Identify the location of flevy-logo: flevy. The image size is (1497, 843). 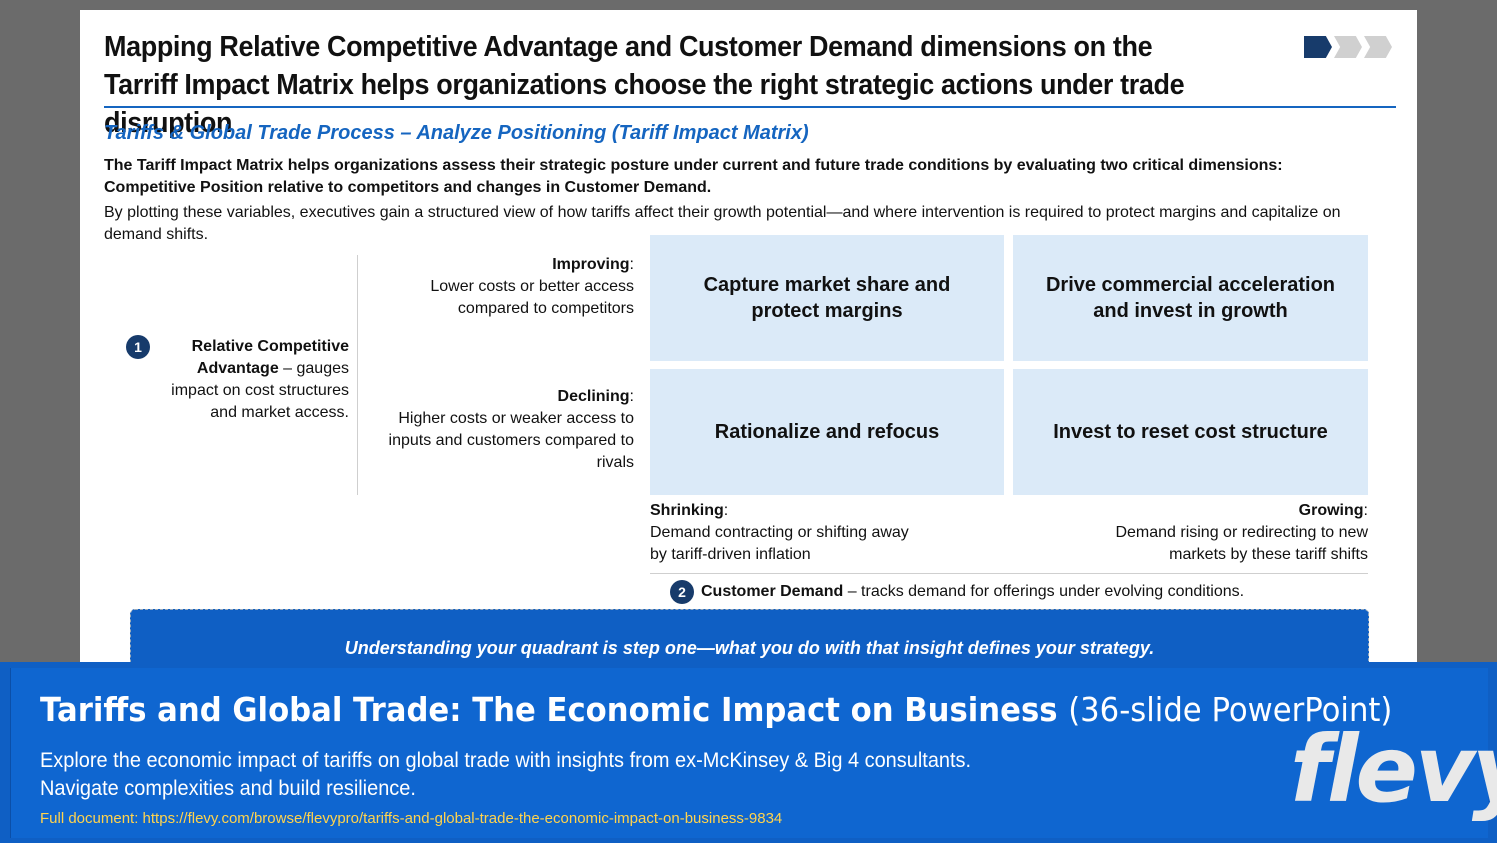
(1393, 769).